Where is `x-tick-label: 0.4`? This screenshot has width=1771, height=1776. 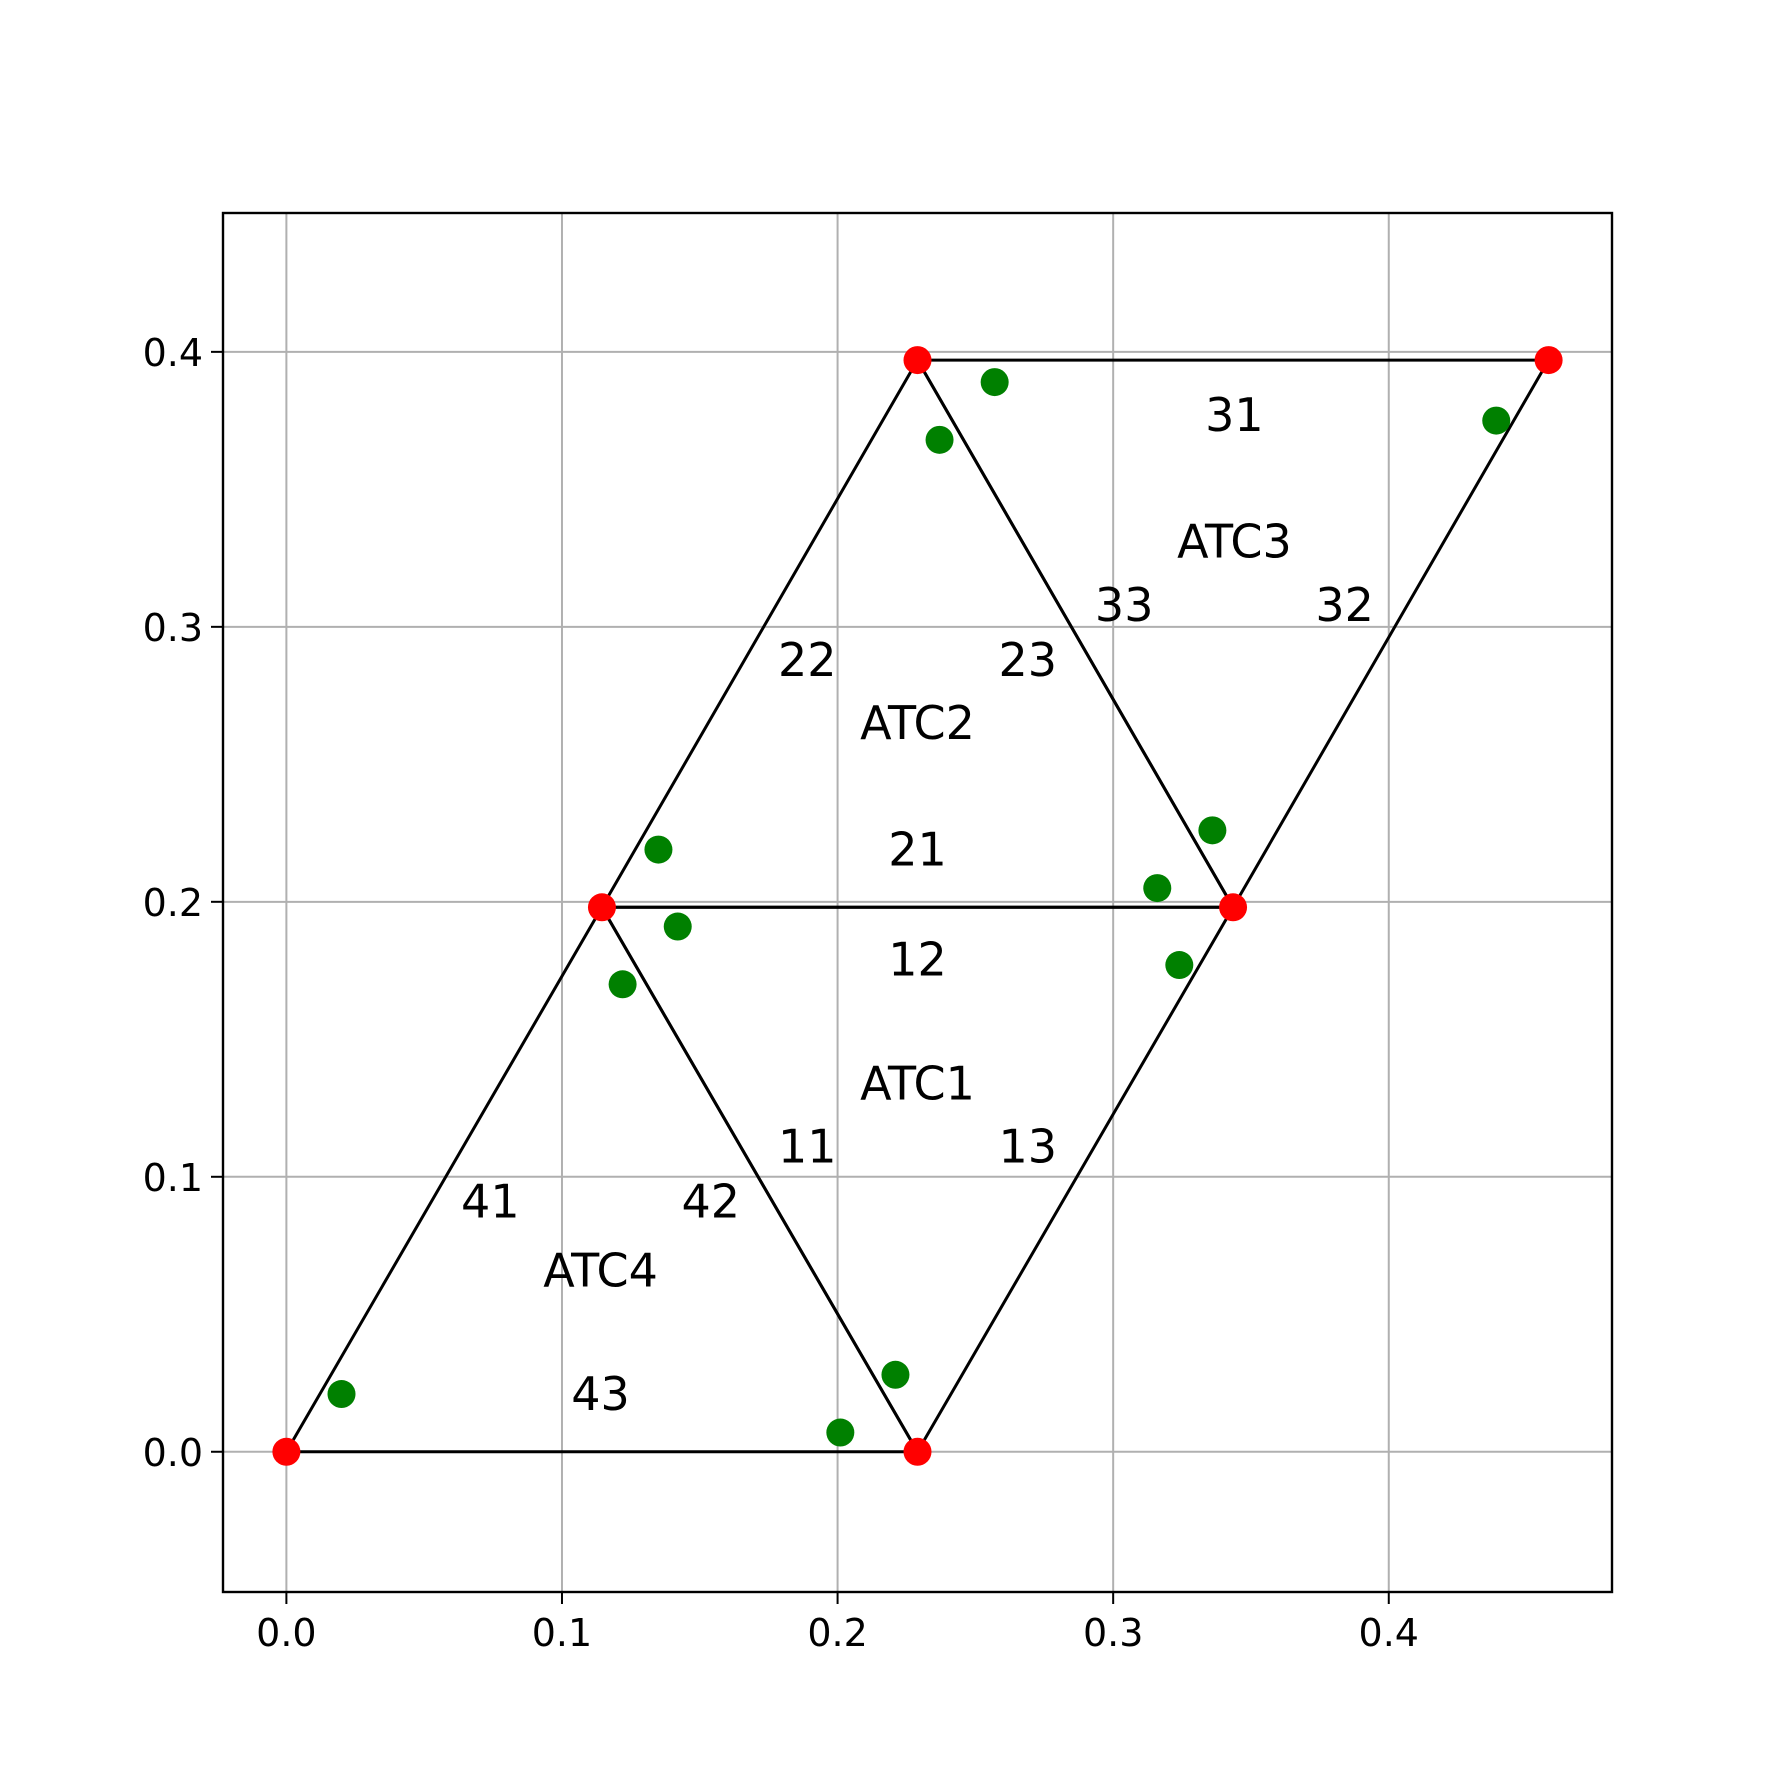 x-tick-label: 0.4 is located at coordinates (1389, 1633).